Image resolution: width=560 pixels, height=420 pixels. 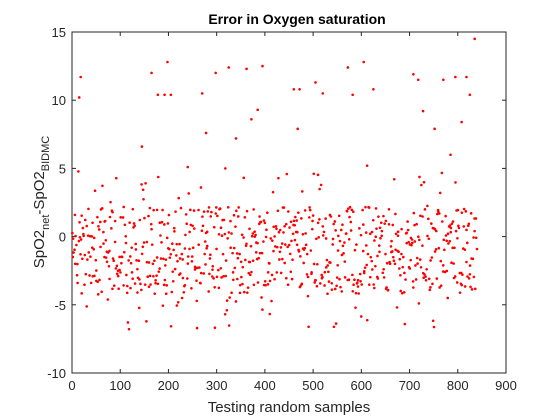 What do you see at coordinates (56, 373) in the screenshot?
I see `y-tick-label: -10` at bounding box center [56, 373].